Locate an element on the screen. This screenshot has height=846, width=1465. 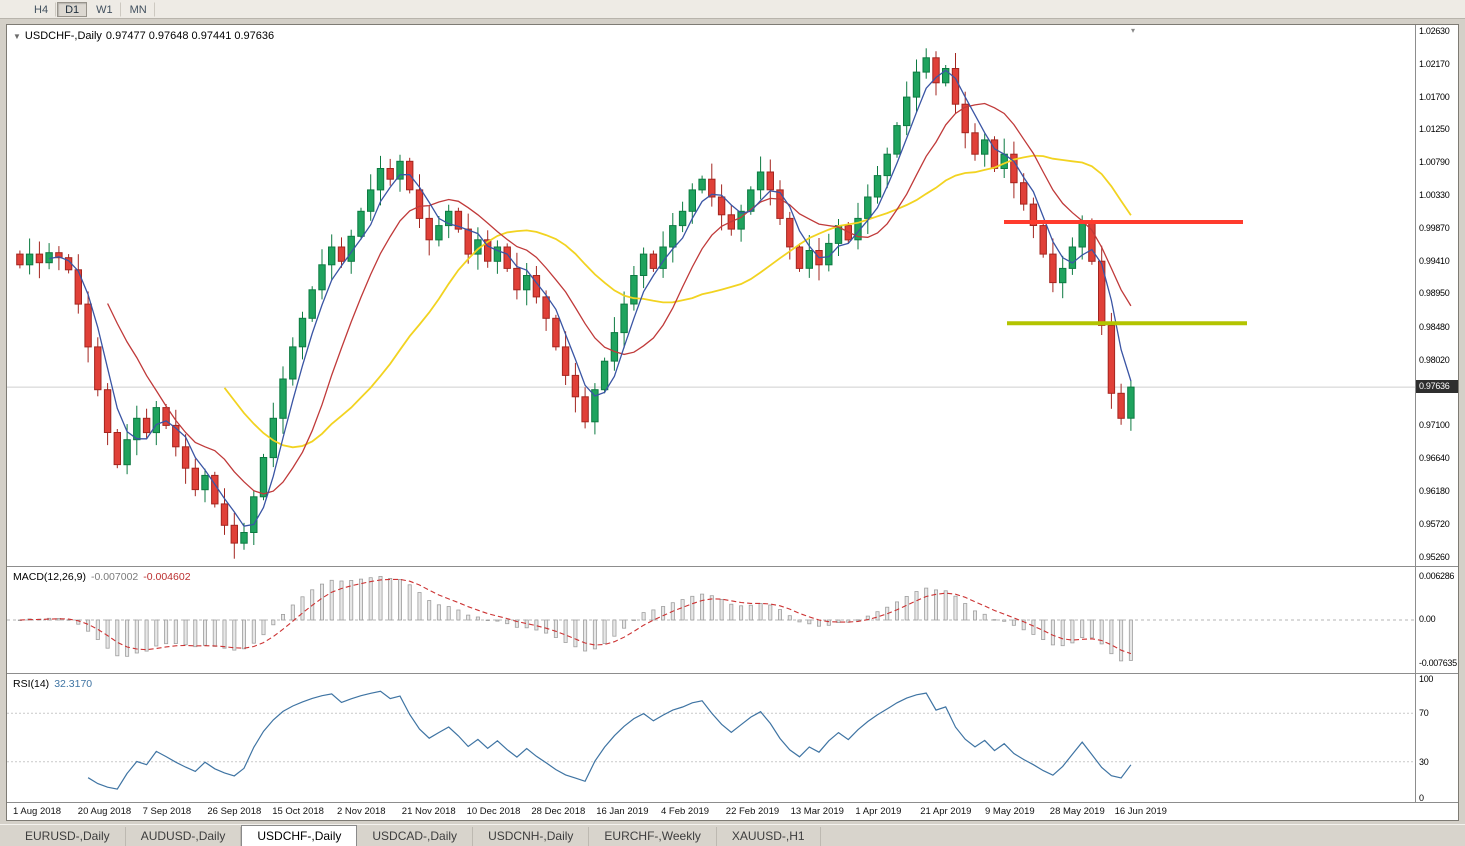
time-axis-label: 21 Apr 2019 is located at coordinates (946, 811).